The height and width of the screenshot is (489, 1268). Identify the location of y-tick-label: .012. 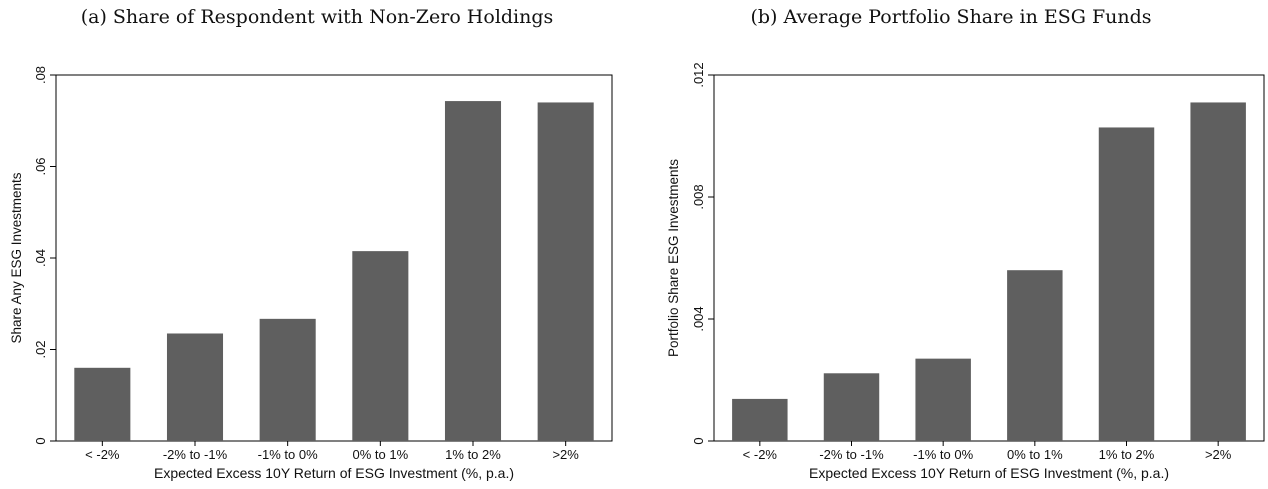
(698, 74).